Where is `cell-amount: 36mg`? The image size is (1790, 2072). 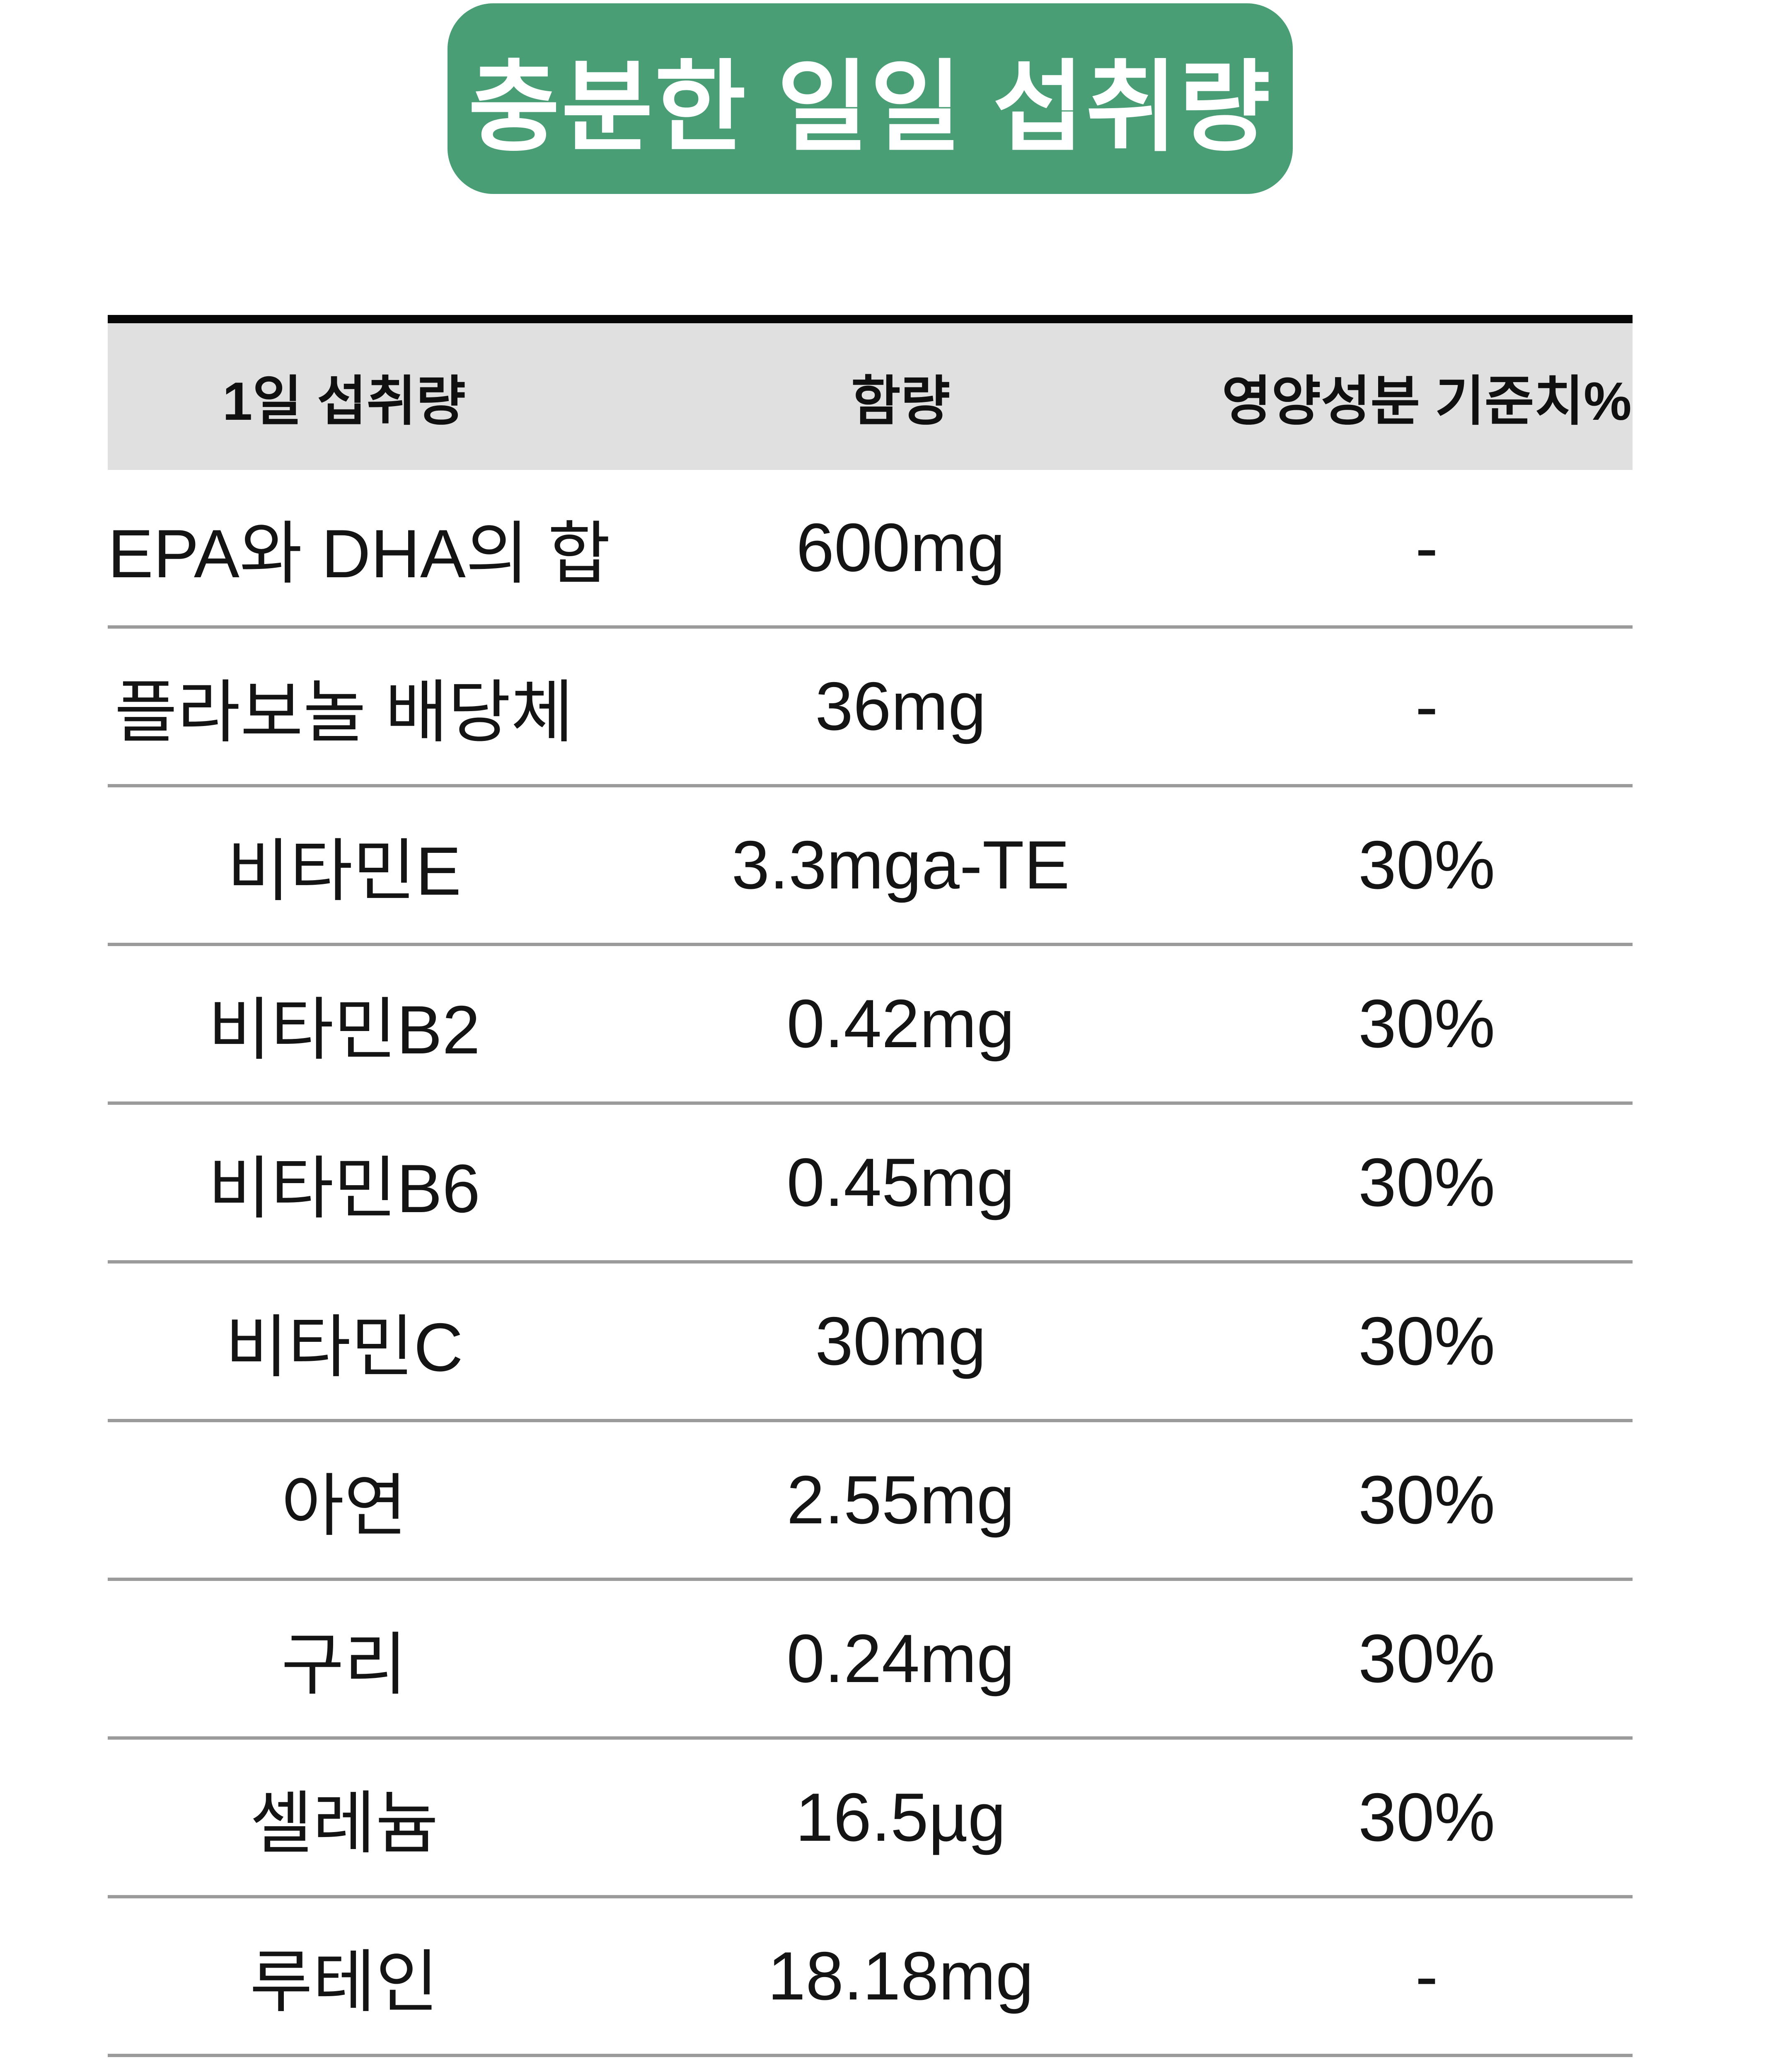 cell-amount: 36mg is located at coordinates (901, 706).